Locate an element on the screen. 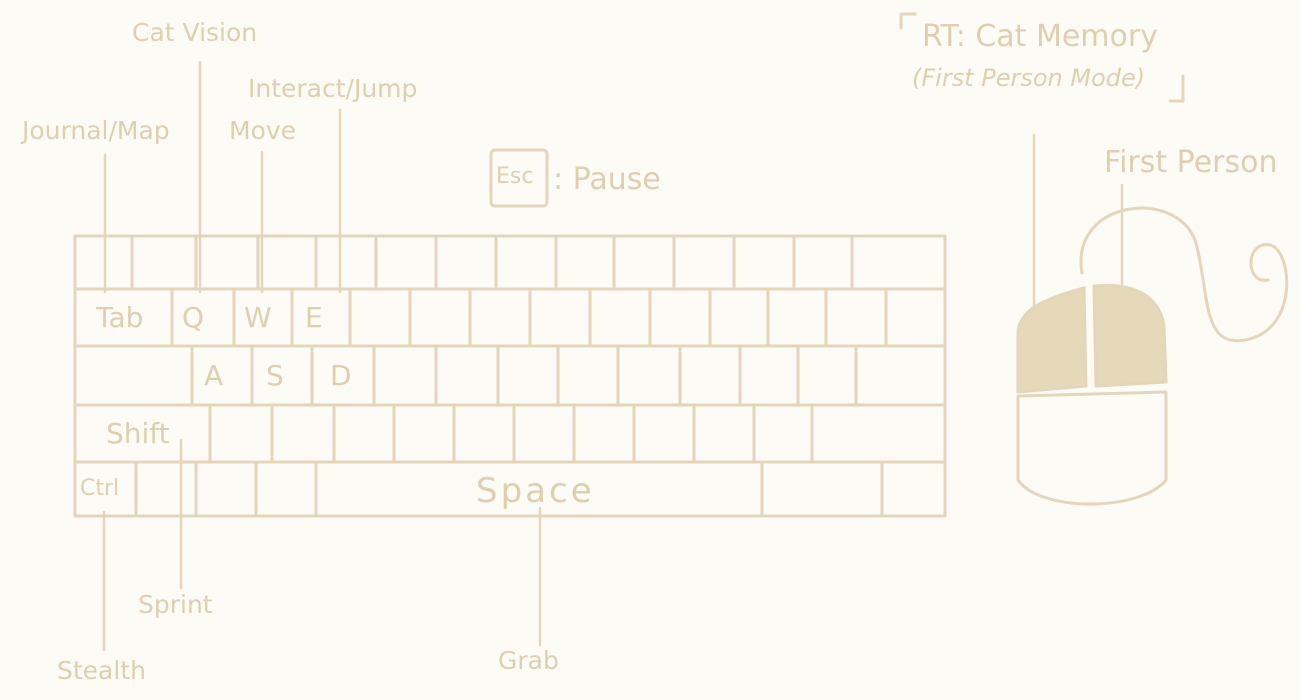  rt-cat-memory-label: RT: Cat Memory is located at coordinates (1040, 36).